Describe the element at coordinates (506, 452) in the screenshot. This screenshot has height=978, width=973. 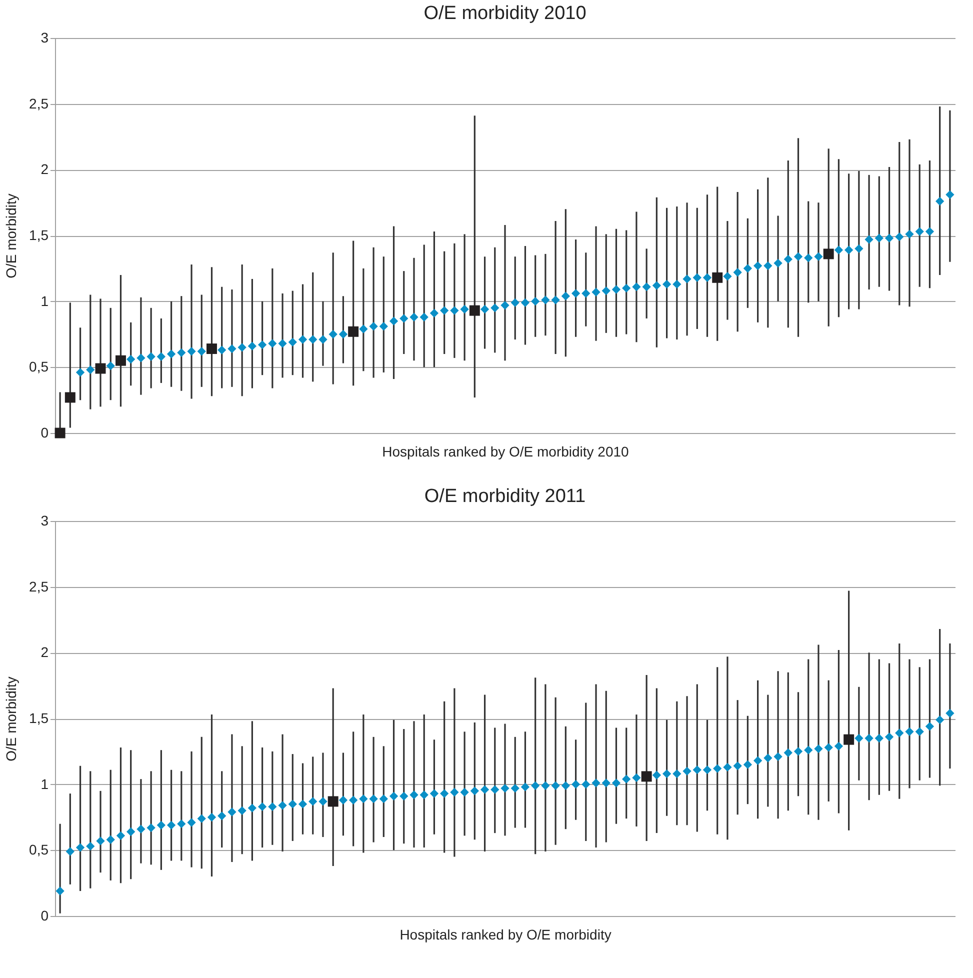
I see `x-axis-title: Hospitals ranked by O/E morbidity 2010` at that location.